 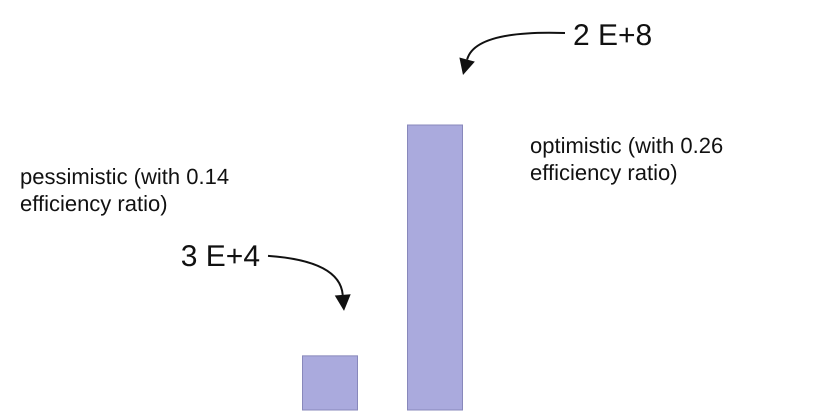 I want to click on text: 2 E+8, so click(x=612, y=35).